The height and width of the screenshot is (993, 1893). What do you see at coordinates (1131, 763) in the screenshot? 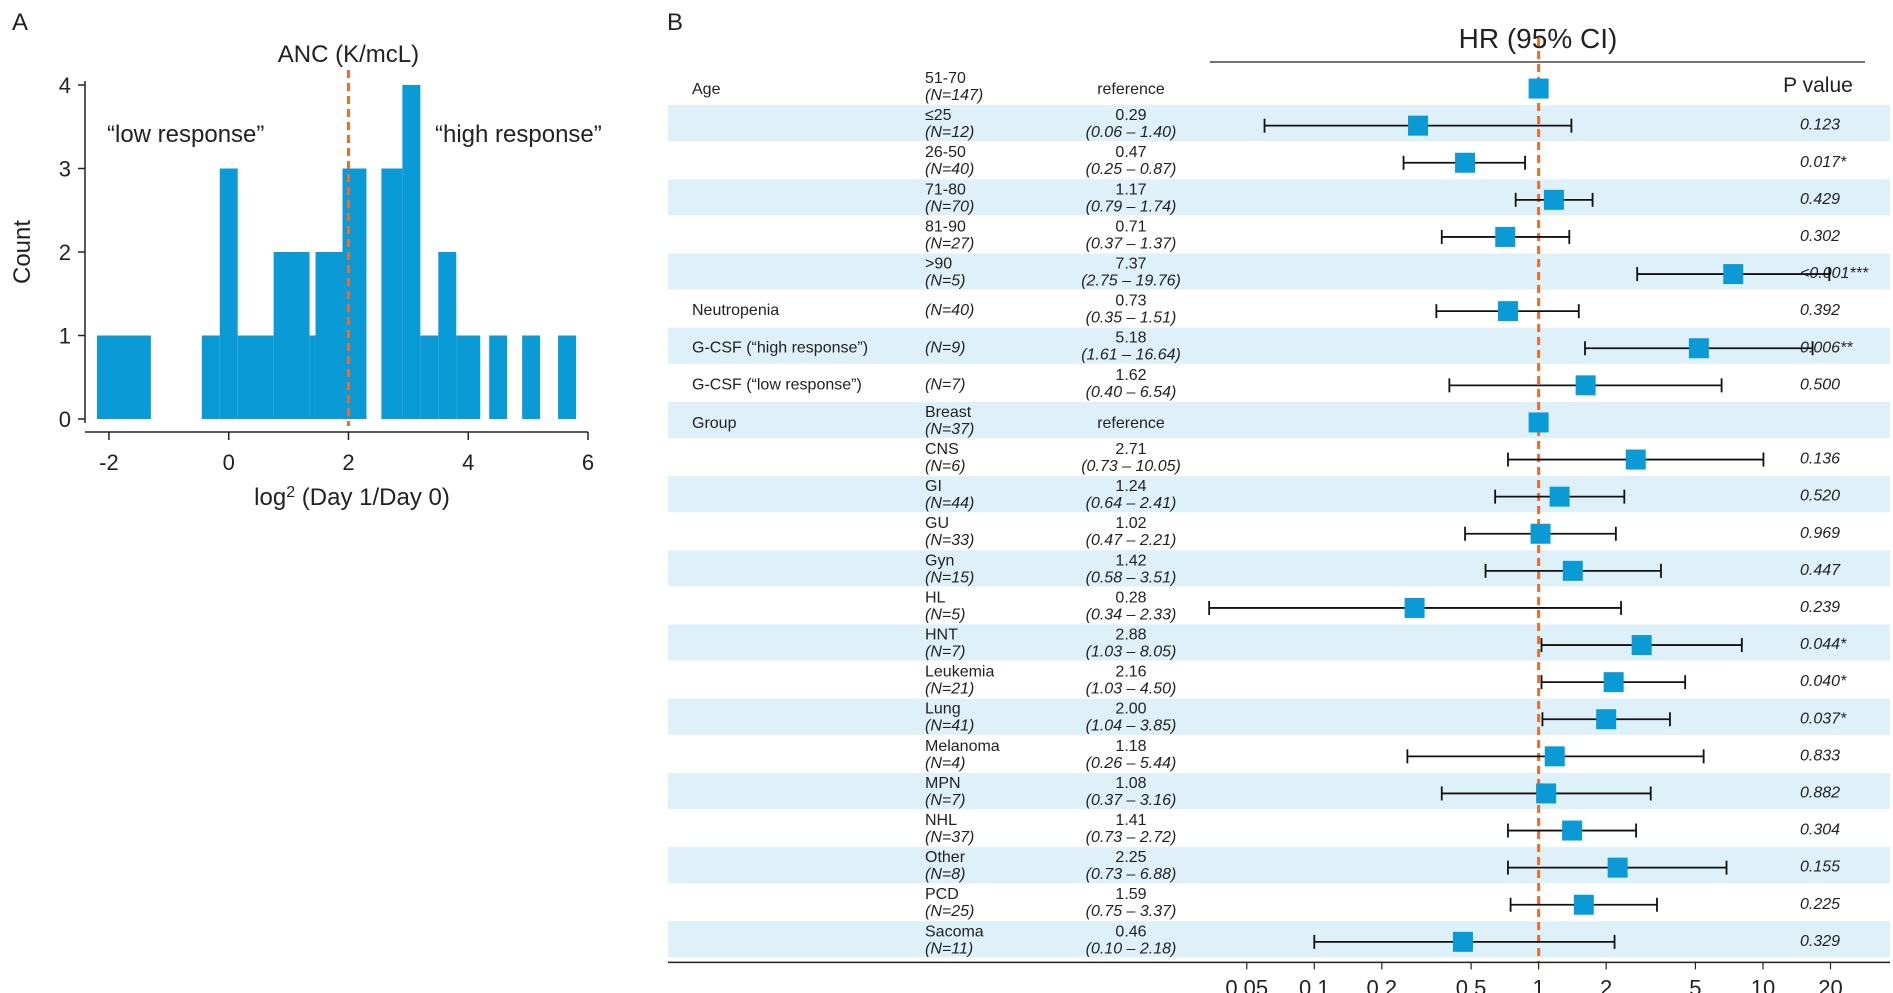
I see `row-ci-text: (0.26 – 5.44)` at bounding box center [1131, 763].